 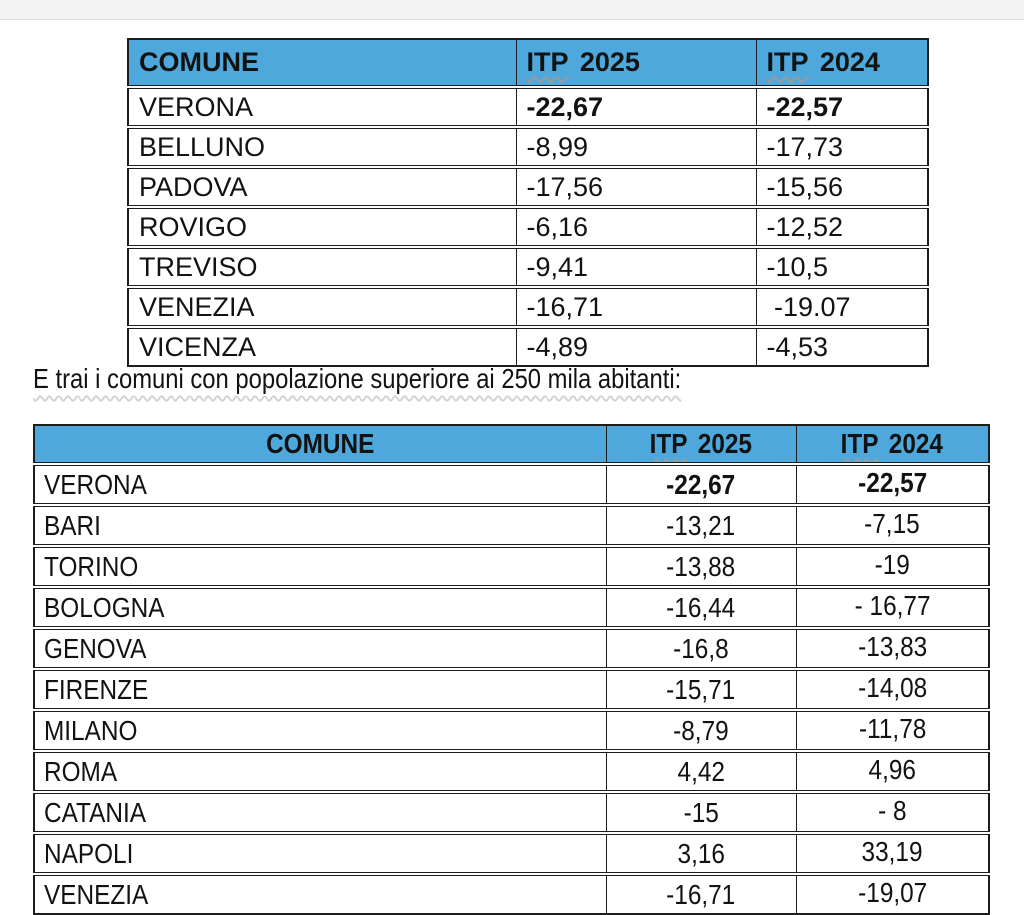 What do you see at coordinates (322, 186) in the screenshot?
I see `cell-comune: PADOVA` at bounding box center [322, 186].